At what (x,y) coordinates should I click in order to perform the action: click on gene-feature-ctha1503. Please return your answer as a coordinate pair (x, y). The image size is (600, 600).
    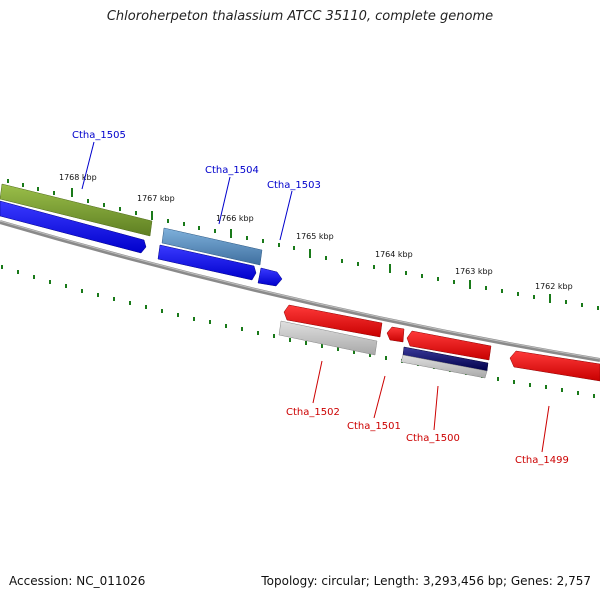
    Looking at the image, I should click on (270, 277).